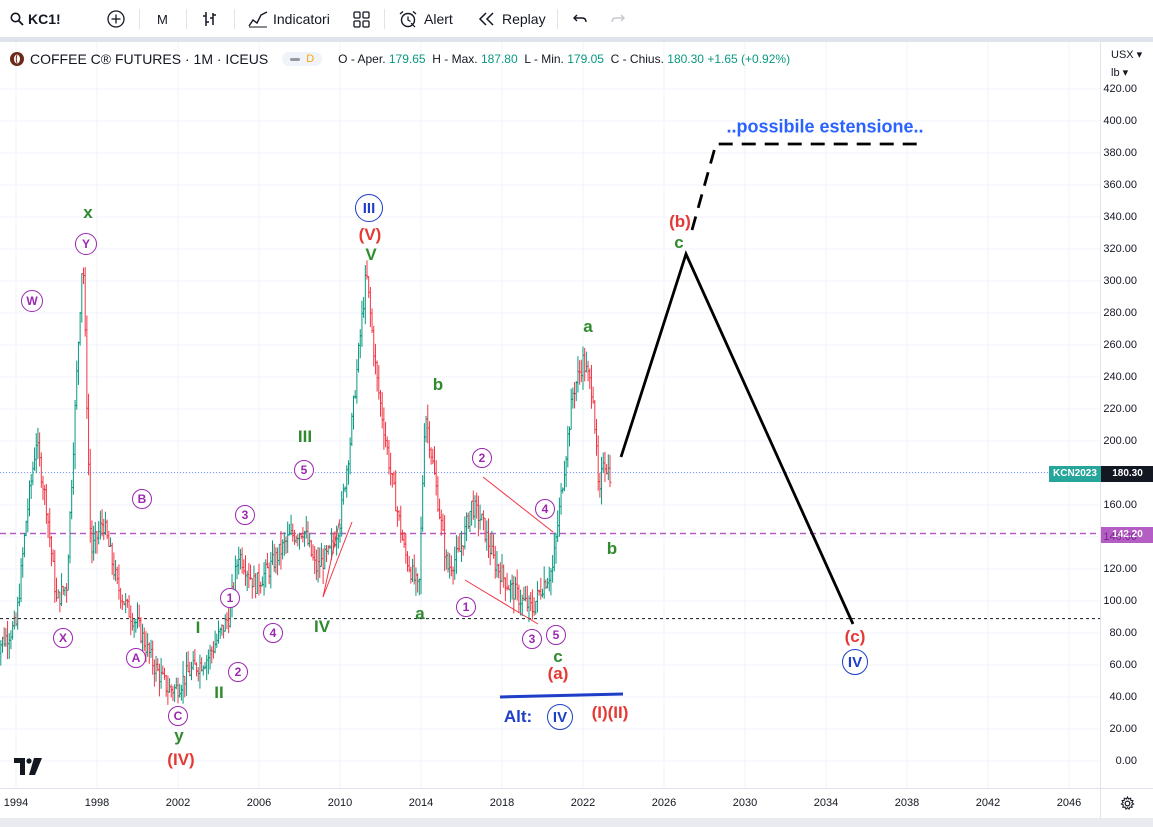 The height and width of the screenshot is (827, 1153). I want to click on time-tick-label: 2038, so click(907, 803).